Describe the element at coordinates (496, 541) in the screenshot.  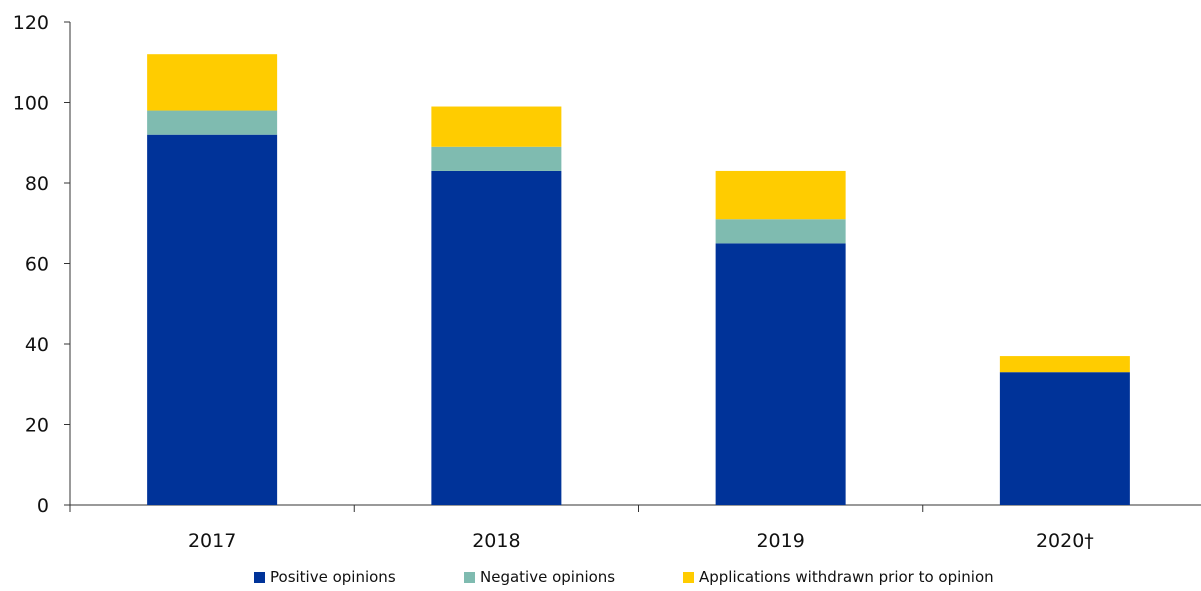
I see `x-tick-label: 2018` at that location.